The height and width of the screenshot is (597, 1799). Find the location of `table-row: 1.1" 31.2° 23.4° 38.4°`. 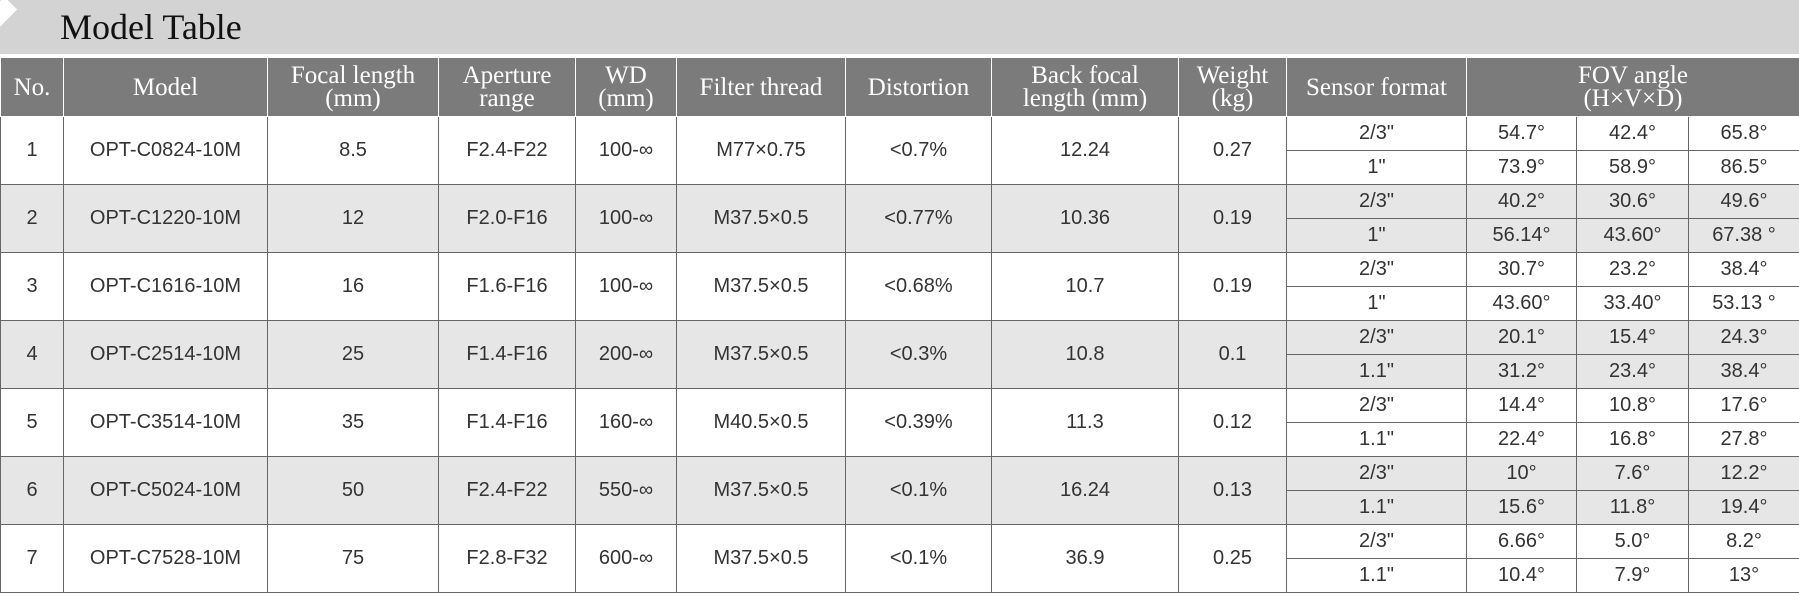

table-row: 1.1" 31.2° 23.4° 38.4° is located at coordinates (900, 371).